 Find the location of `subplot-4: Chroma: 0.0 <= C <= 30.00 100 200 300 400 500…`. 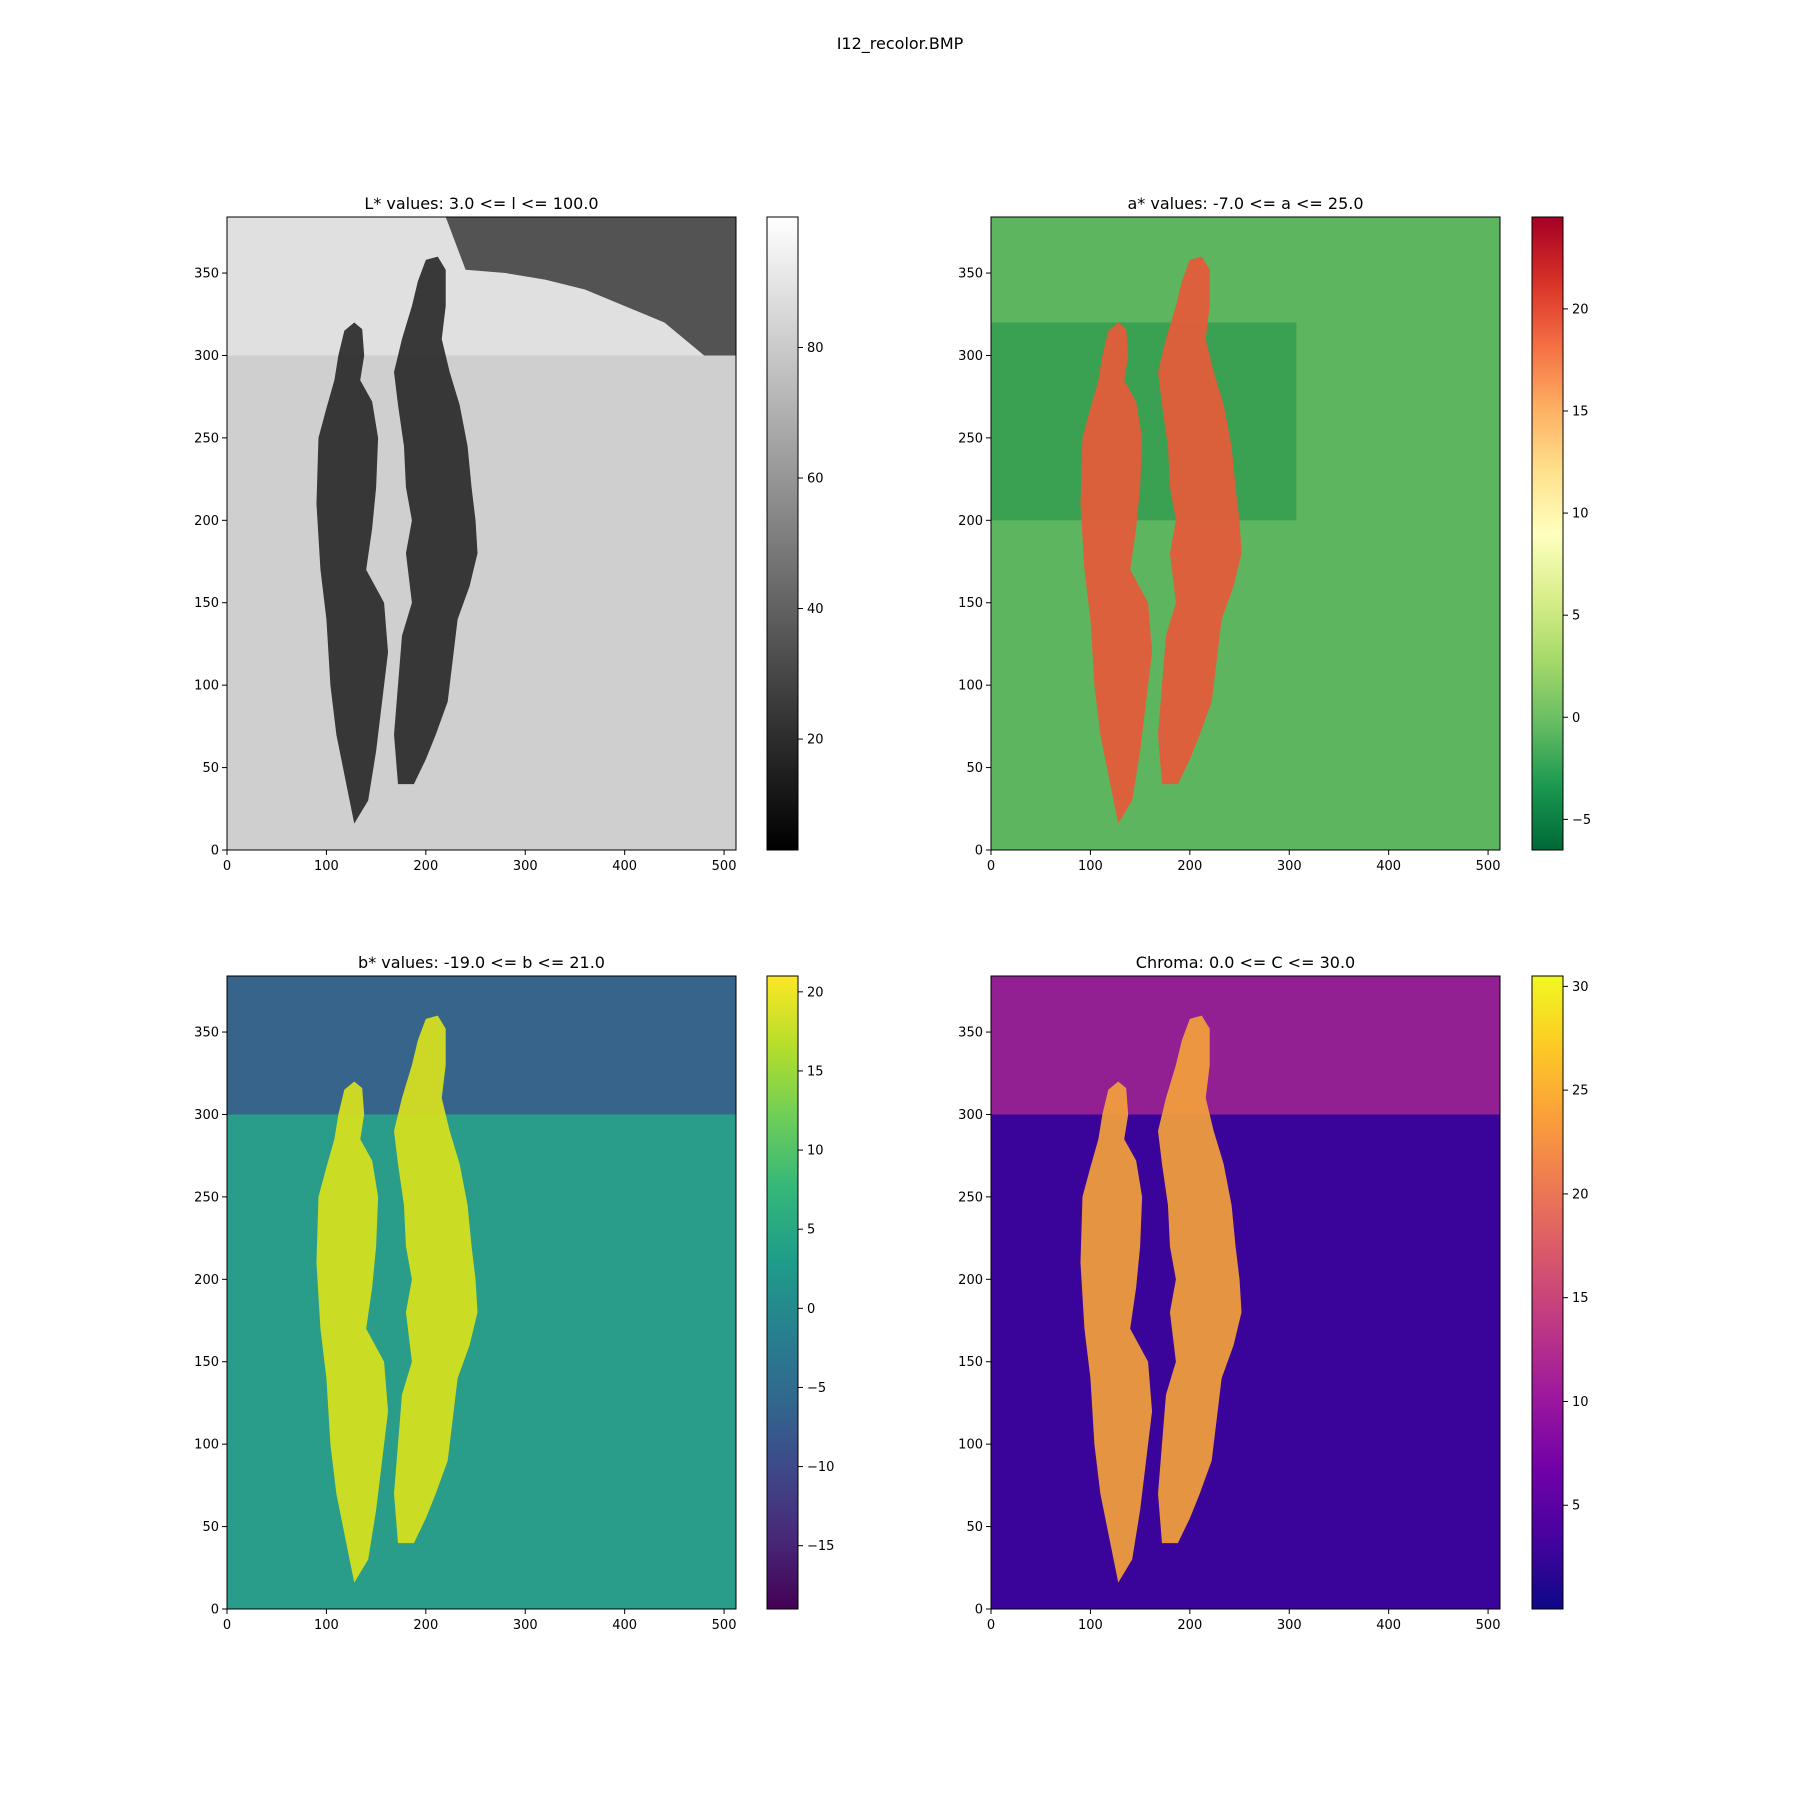

subplot-4: Chroma: 0.0 <= C <= 30.00 100 200 300 400 500… is located at coordinates (1273, 1293).